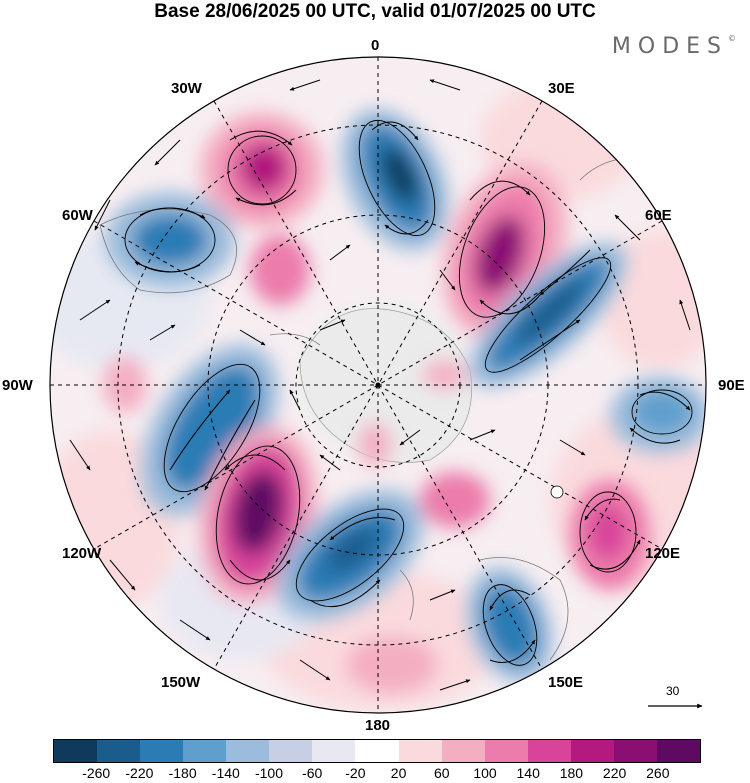 The image size is (750, 783). What do you see at coordinates (82, 553) in the screenshot?
I see `label-120w: 120W` at bounding box center [82, 553].